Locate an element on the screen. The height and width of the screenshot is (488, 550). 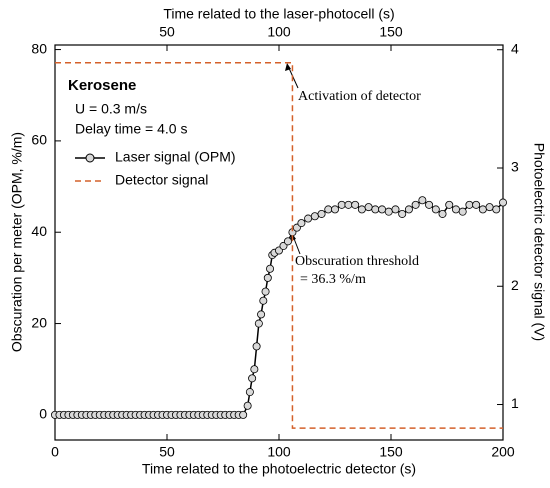
arrowhead is located at coordinates (288, 67).